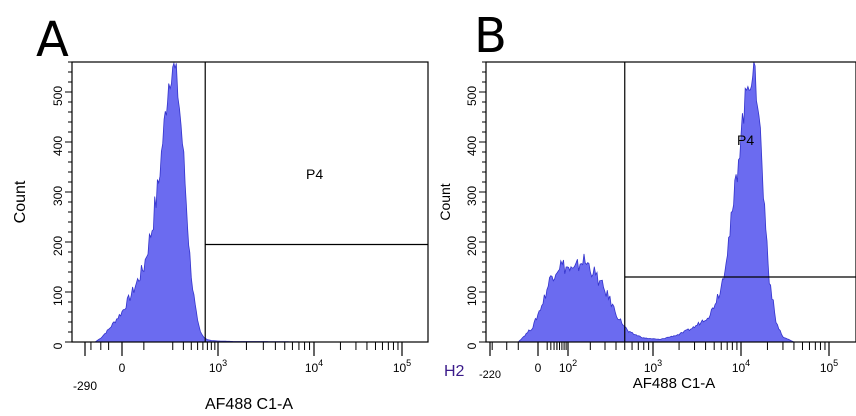  What do you see at coordinates (314, 366) in the screenshot?
I see `x-tick-label-a: 10⁴` at bounding box center [314, 366].